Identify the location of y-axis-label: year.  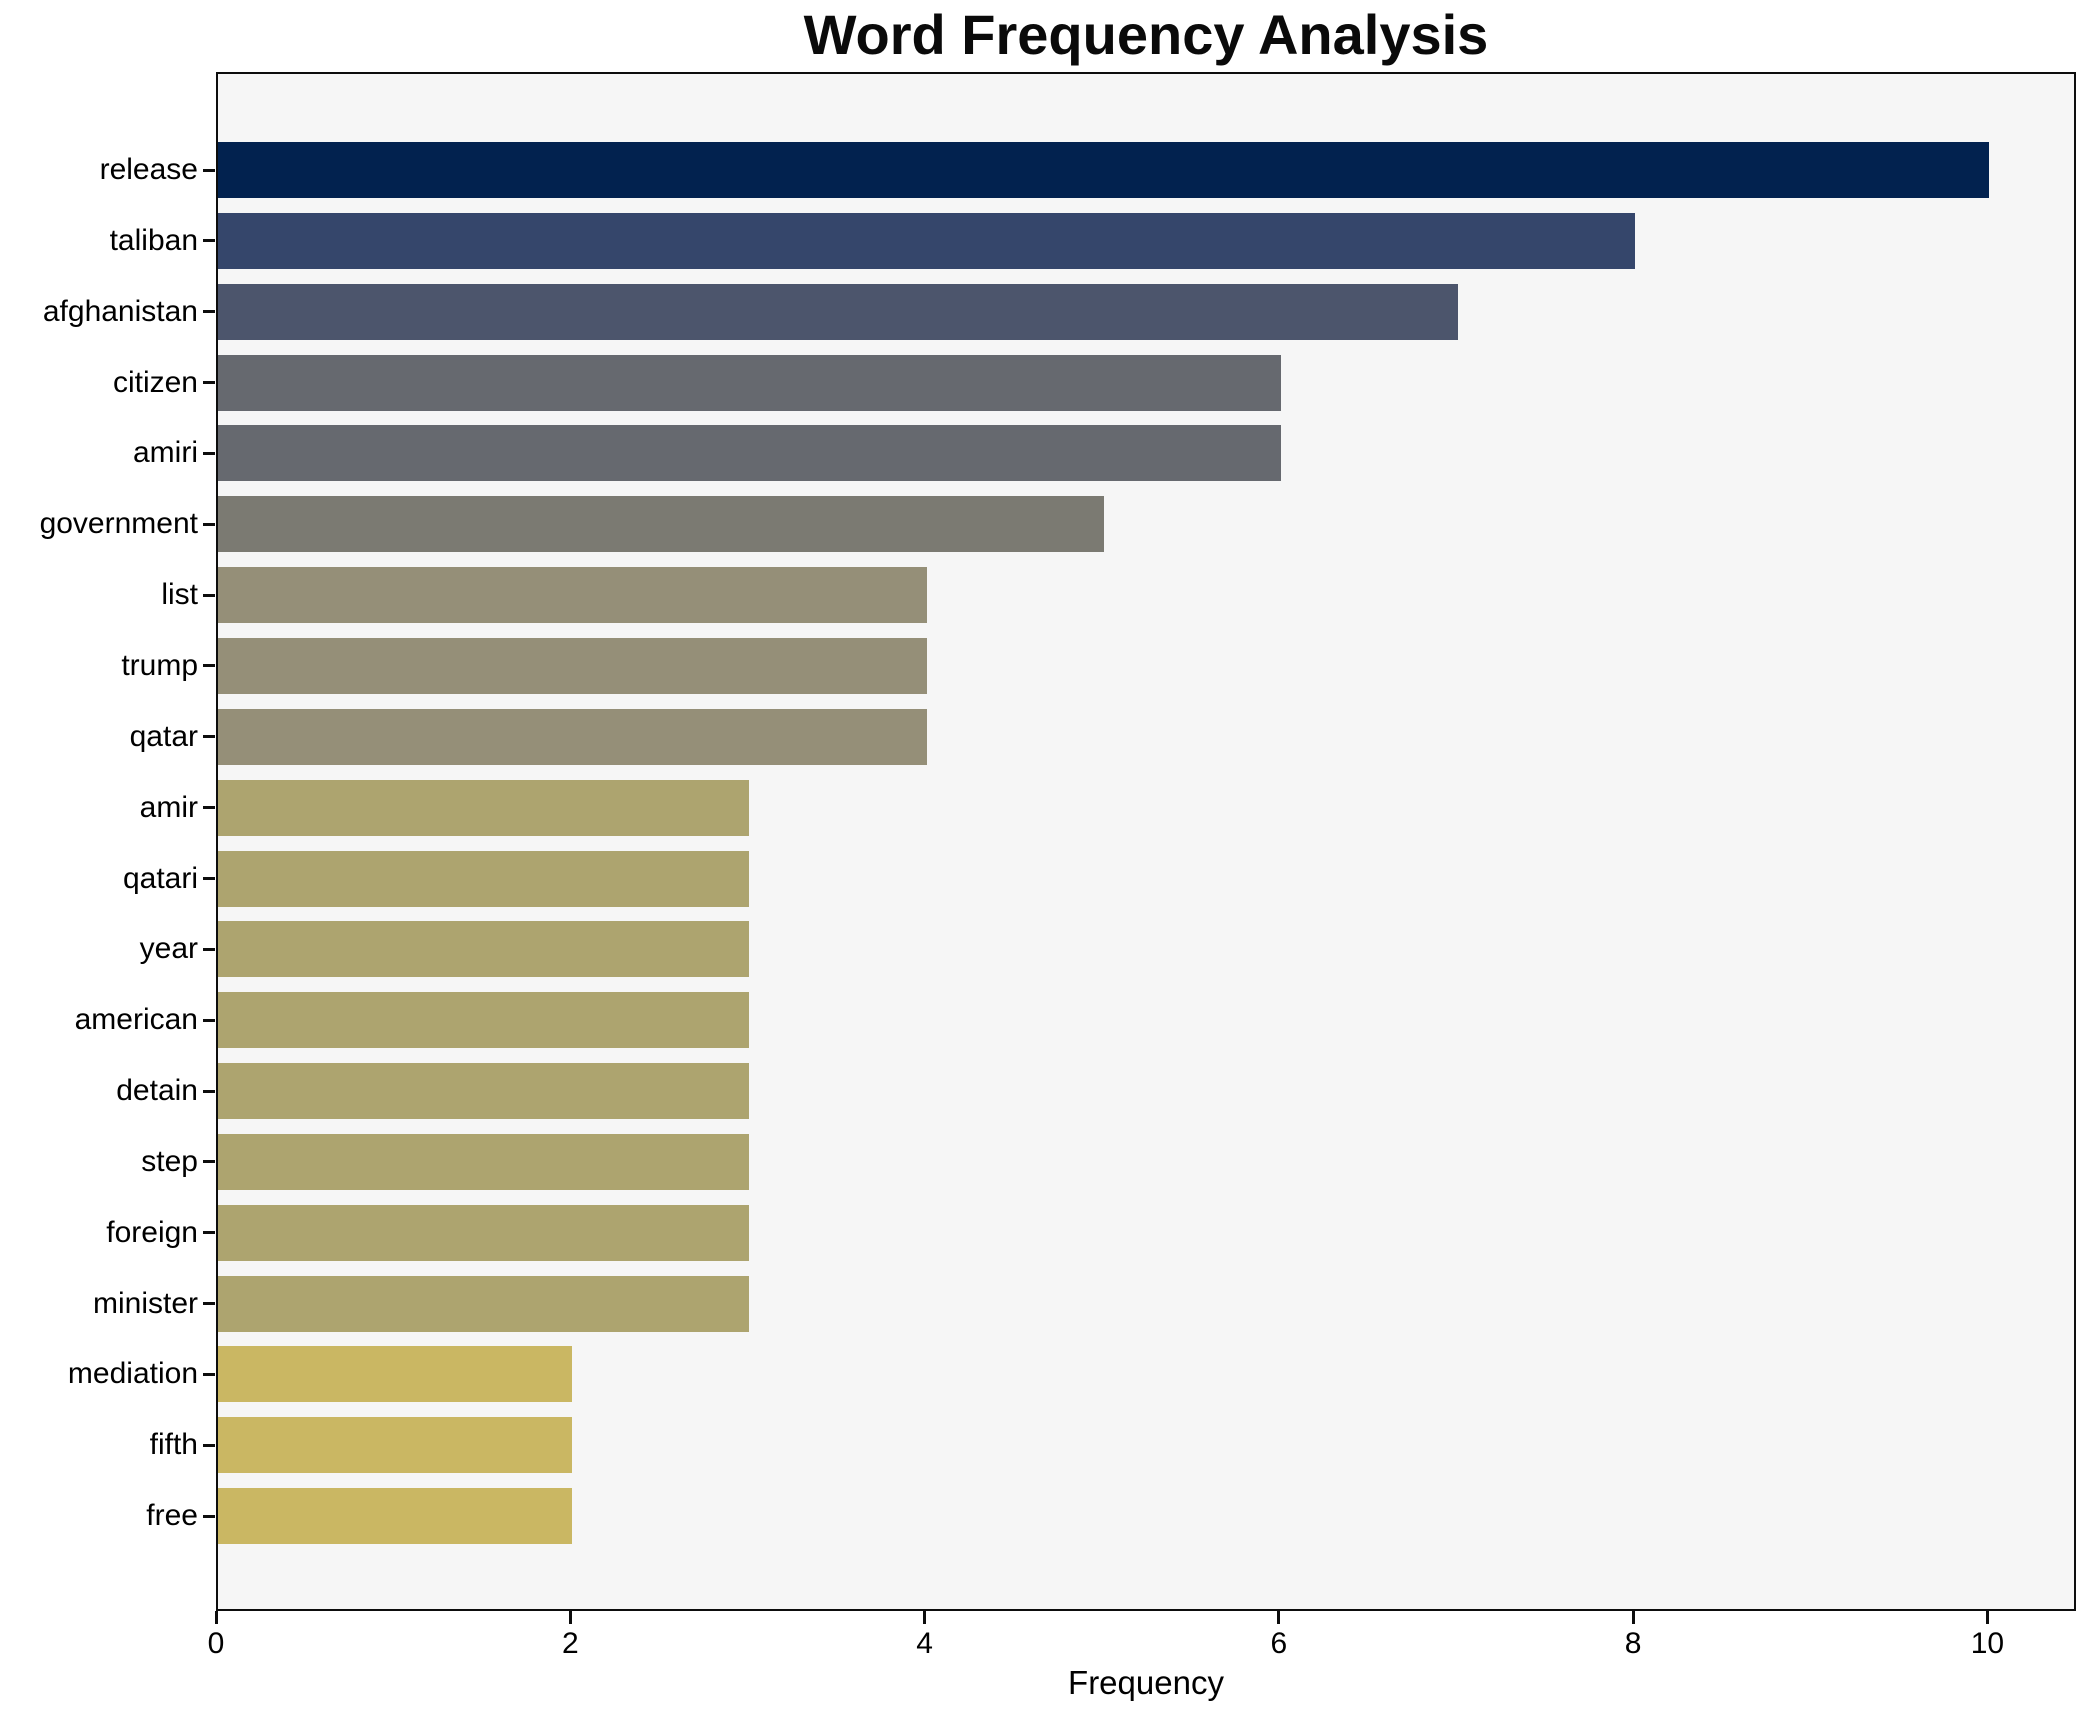
(168, 949).